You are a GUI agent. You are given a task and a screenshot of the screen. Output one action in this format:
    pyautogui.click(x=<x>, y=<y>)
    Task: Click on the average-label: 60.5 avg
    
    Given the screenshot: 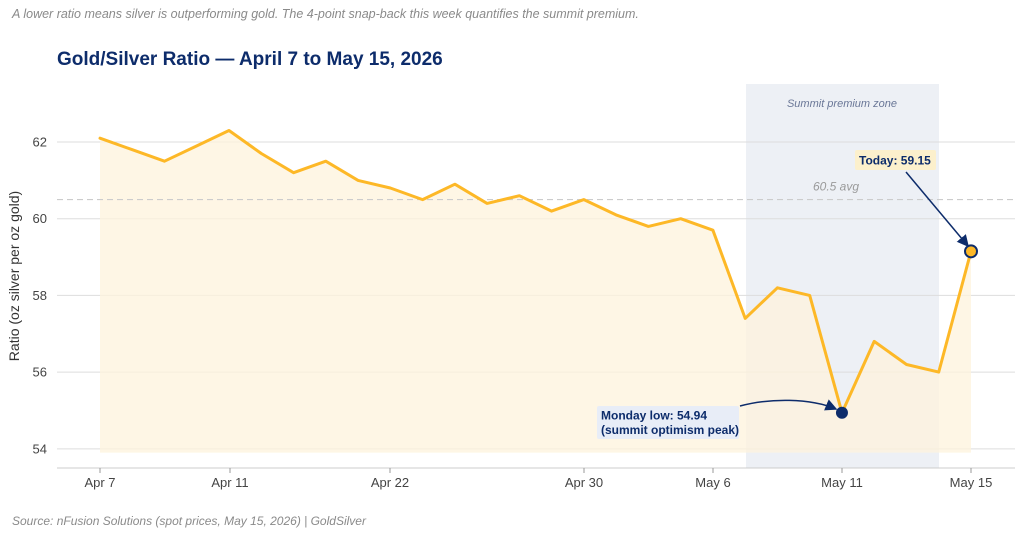 What is the action you would take?
    pyautogui.click(x=836, y=187)
    